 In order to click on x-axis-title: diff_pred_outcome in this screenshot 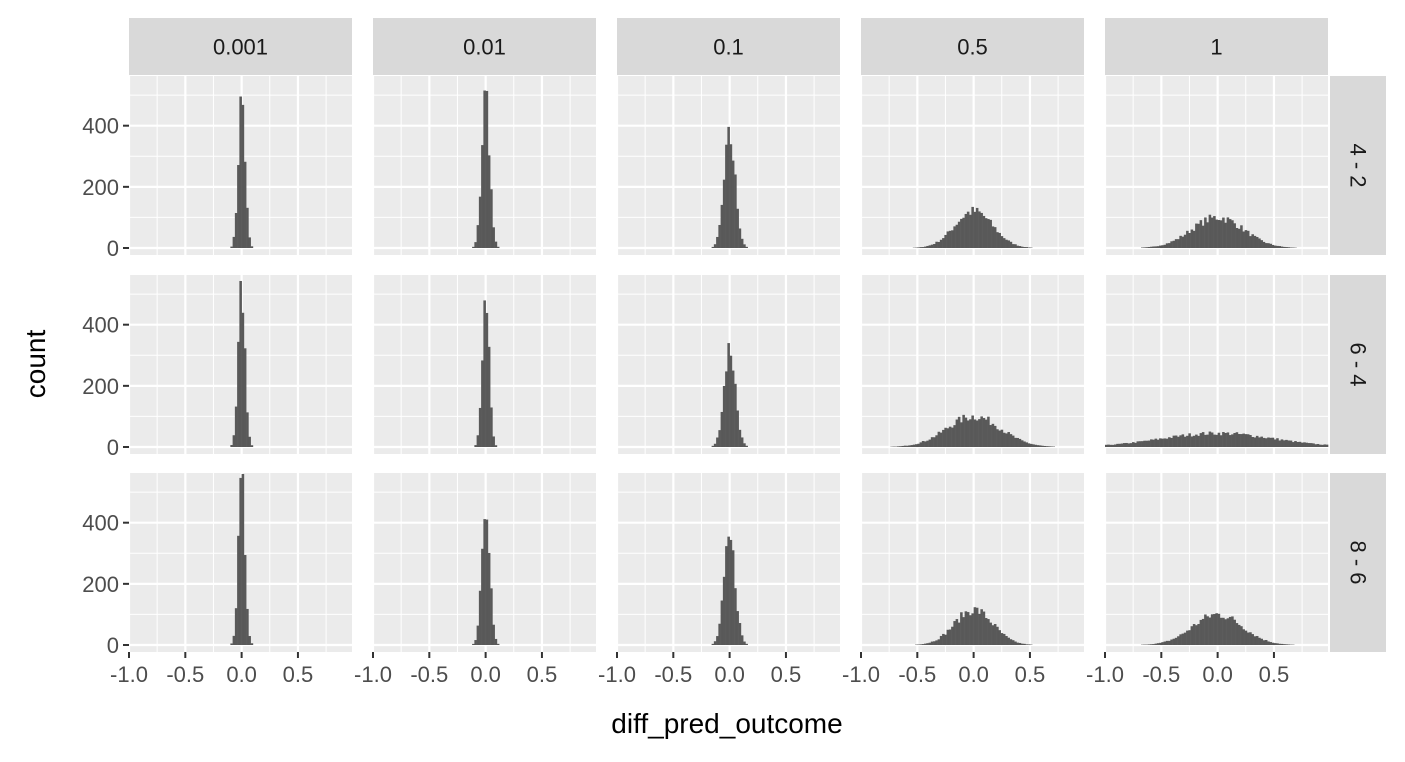, I will do `click(726, 723)`.